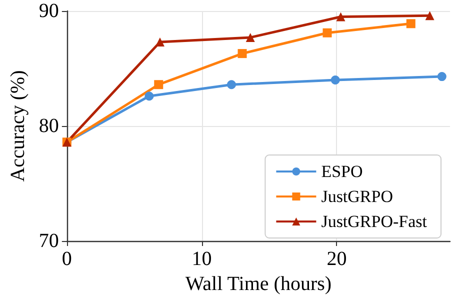 The image size is (453, 300). What do you see at coordinates (336, 259) in the screenshot?
I see `x-tick-label: 20` at bounding box center [336, 259].